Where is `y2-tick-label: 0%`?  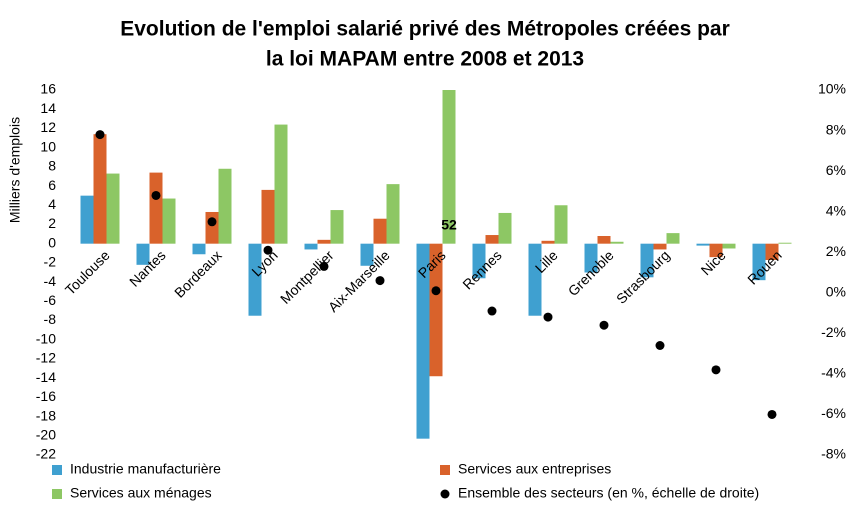
y2-tick-label: 0% is located at coordinates (836, 291).